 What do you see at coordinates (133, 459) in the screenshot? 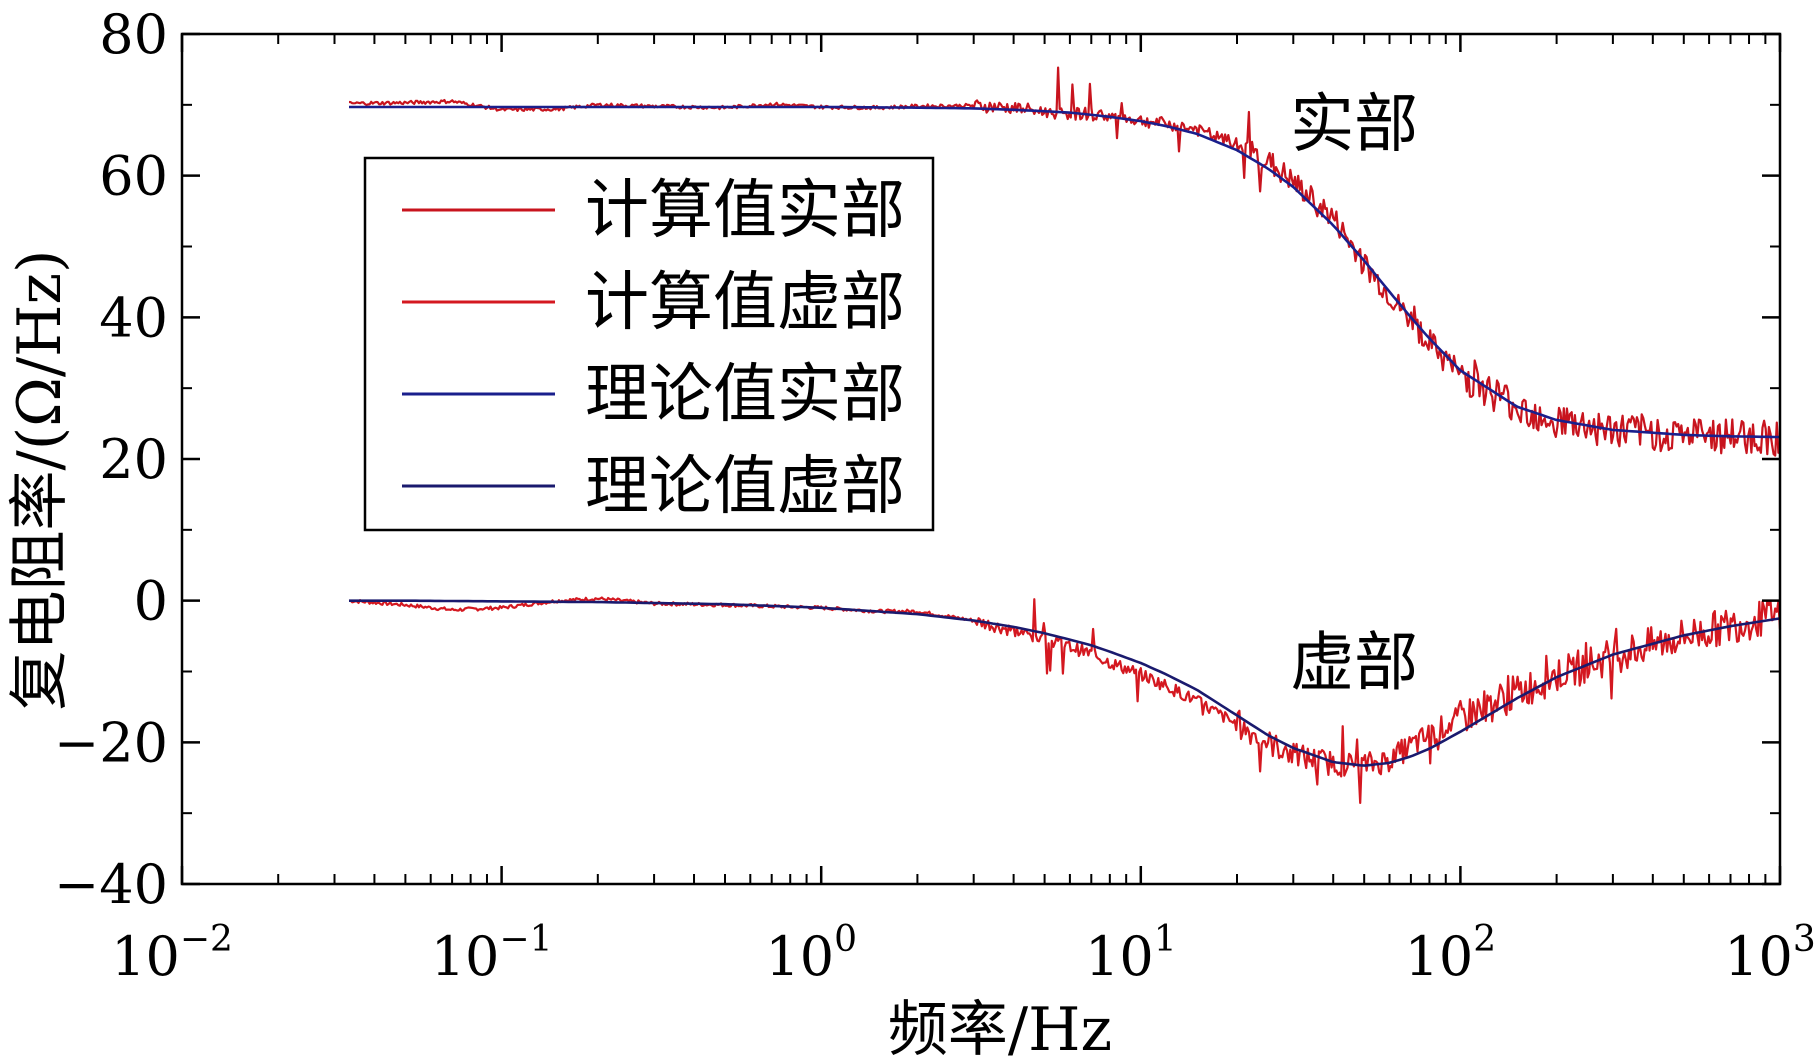
I see `y-tick-label: 20` at bounding box center [133, 459].